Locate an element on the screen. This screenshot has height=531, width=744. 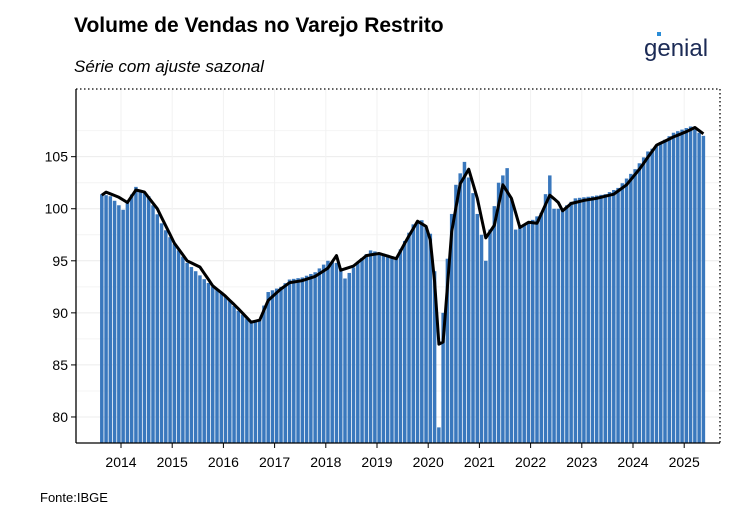
x-tick-label: 2025 is located at coordinates (684, 462).